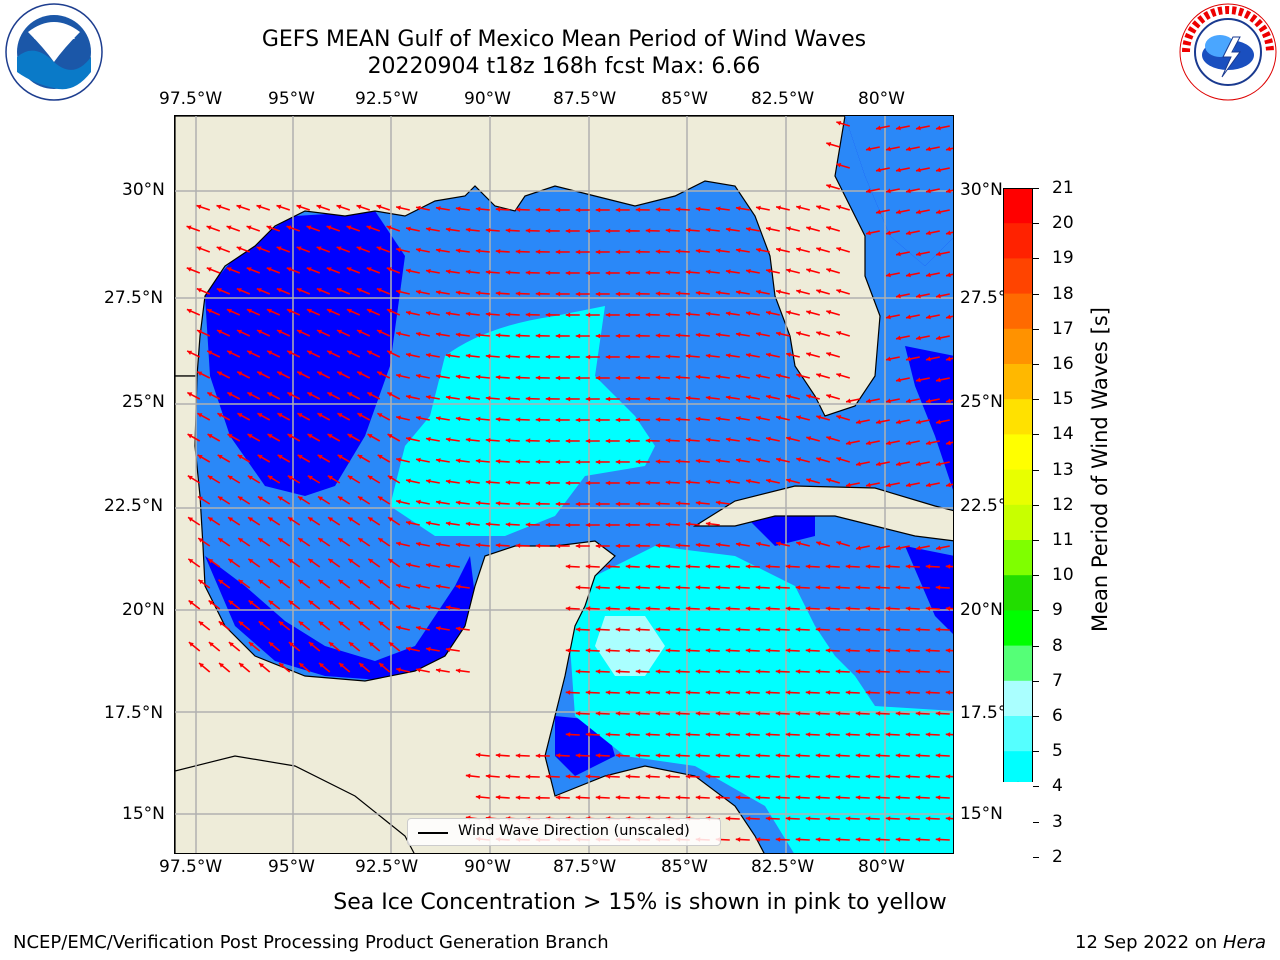 The width and height of the screenshot is (1280, 960). I want to click on colorbar-tick-mark, so click(1036, 716).